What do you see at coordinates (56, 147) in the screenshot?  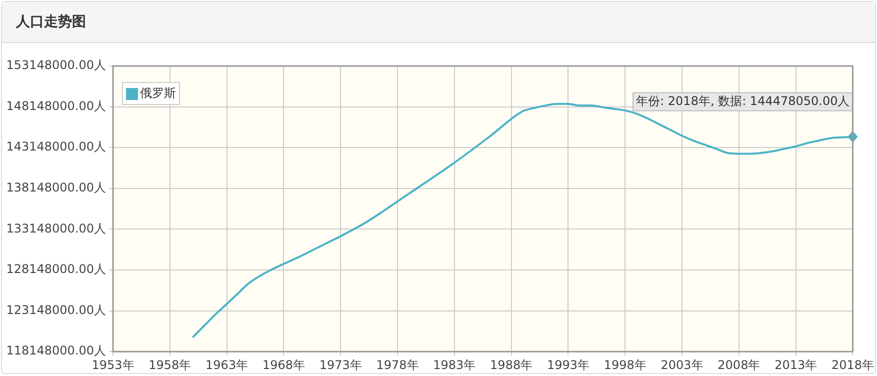 I see `y-tick-label: 143148000.00人` at bounding box center [56, 147].